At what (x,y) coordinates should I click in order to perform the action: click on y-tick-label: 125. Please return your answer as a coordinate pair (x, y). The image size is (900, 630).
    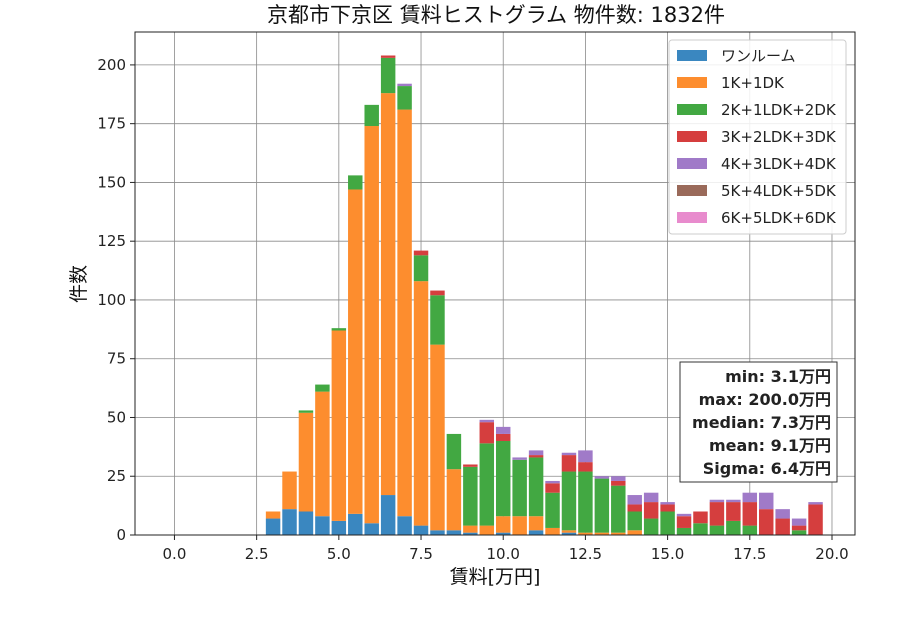
    Looking at the image, I should click on (111, 241).